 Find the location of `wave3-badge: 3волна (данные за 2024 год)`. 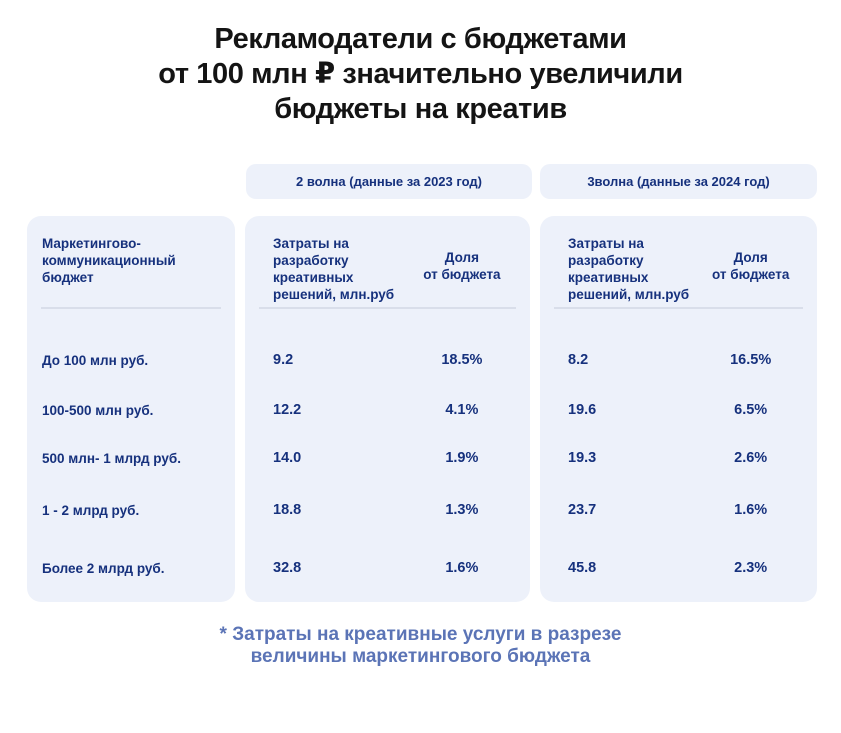

wave3-badge: 3волна (данные за 2024 год) is located at coordinates (678, 181).